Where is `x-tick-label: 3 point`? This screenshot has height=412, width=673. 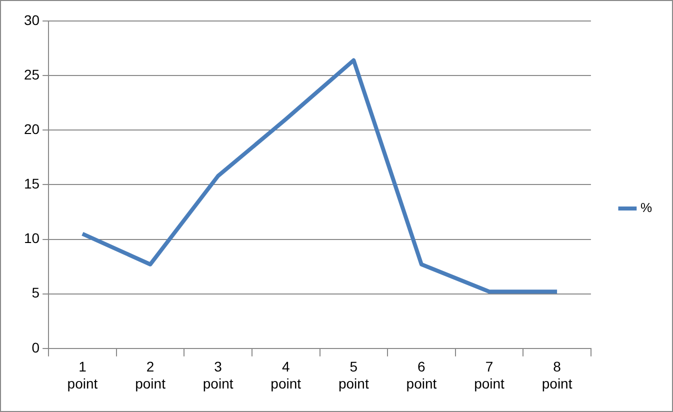 x-tick-label: 3 point is located at coordinates (218, 375).